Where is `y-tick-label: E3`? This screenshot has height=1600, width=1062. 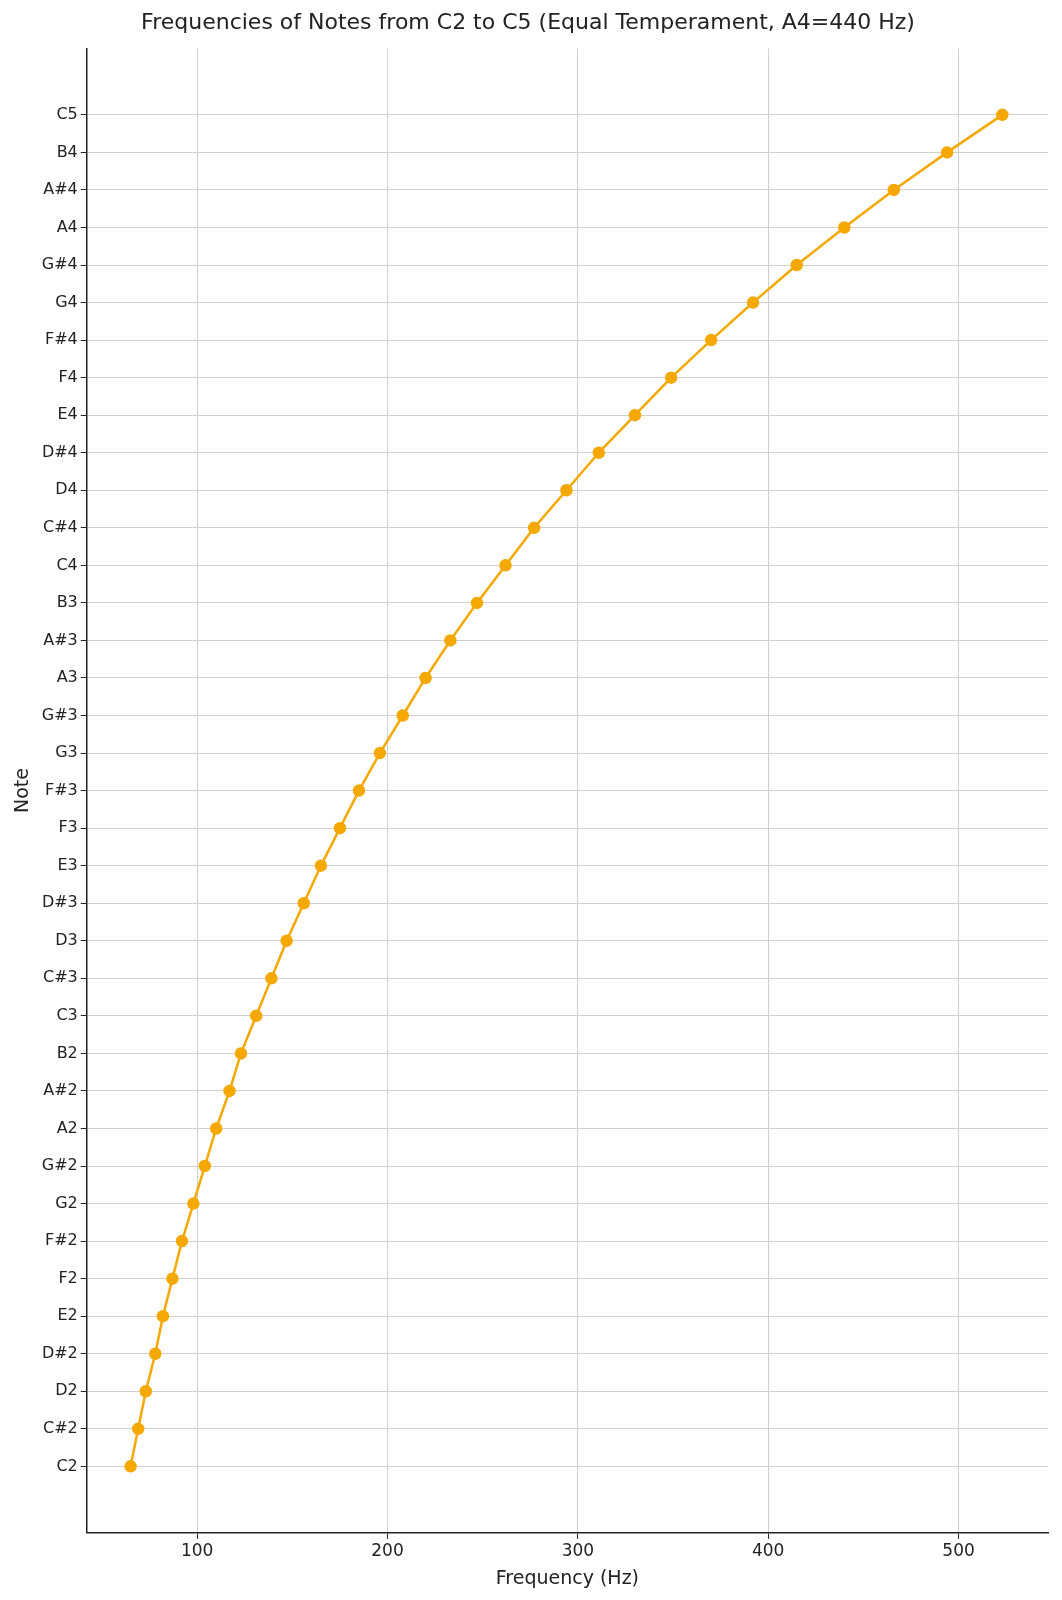 y-tick-label: E3 is located at coordinates (67, 864).